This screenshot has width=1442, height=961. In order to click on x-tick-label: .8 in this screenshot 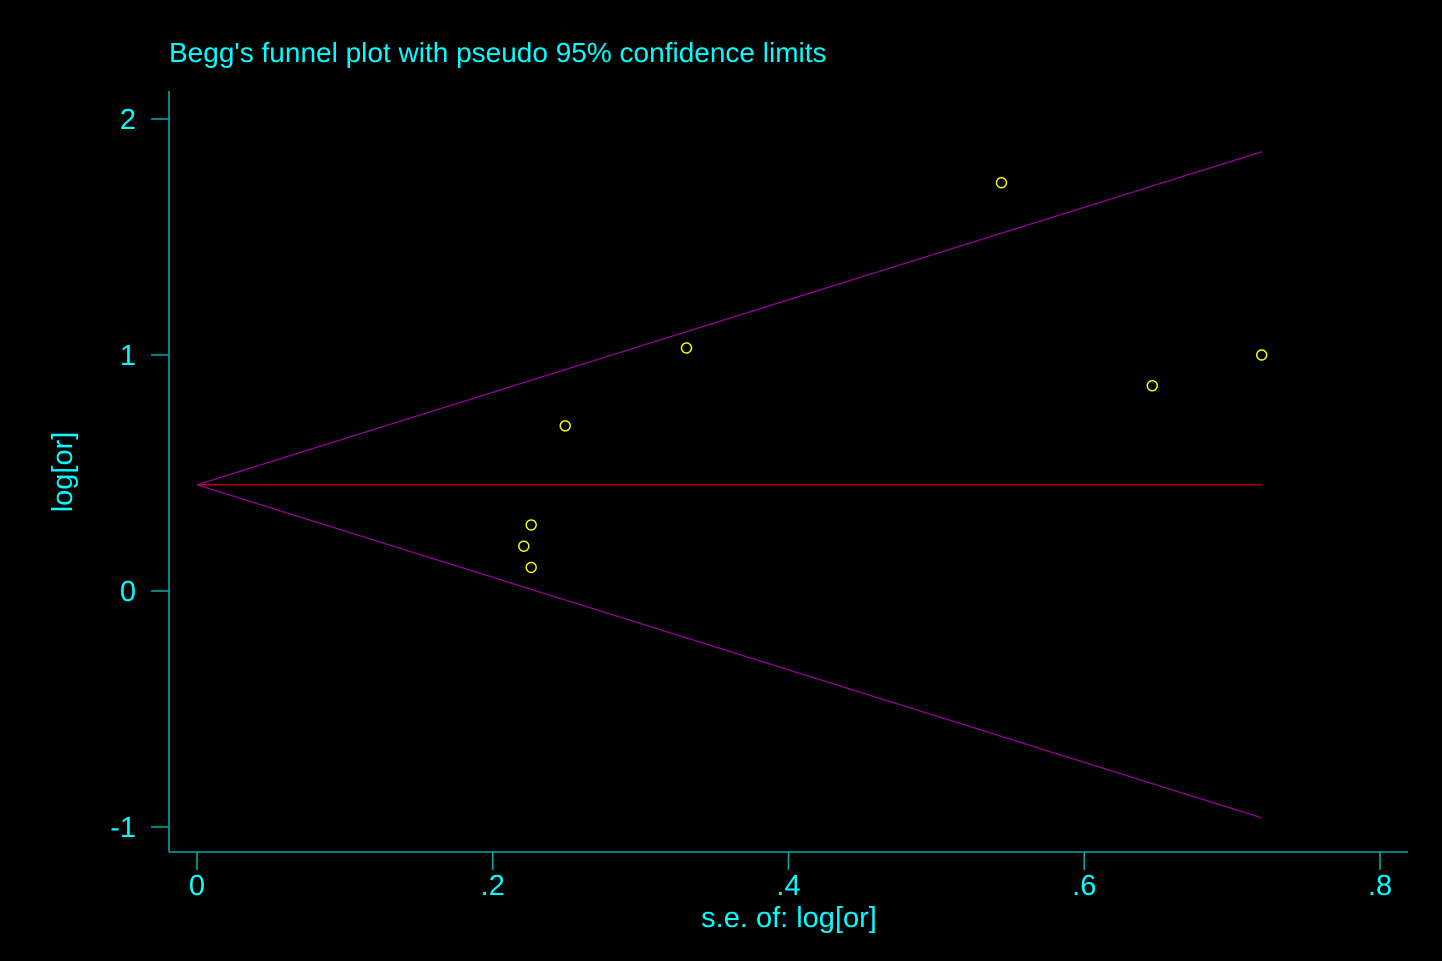, I will do `click(1380, 886)`.